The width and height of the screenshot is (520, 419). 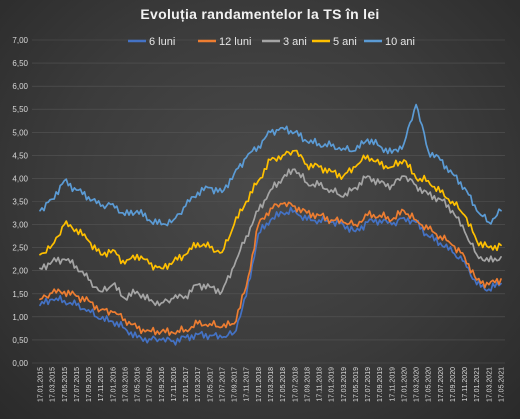 What do you see at coordinates (380, 384) in the screenshot?
I see `x-tick-label: 17.09.2019` at bounding box center [380, 384].